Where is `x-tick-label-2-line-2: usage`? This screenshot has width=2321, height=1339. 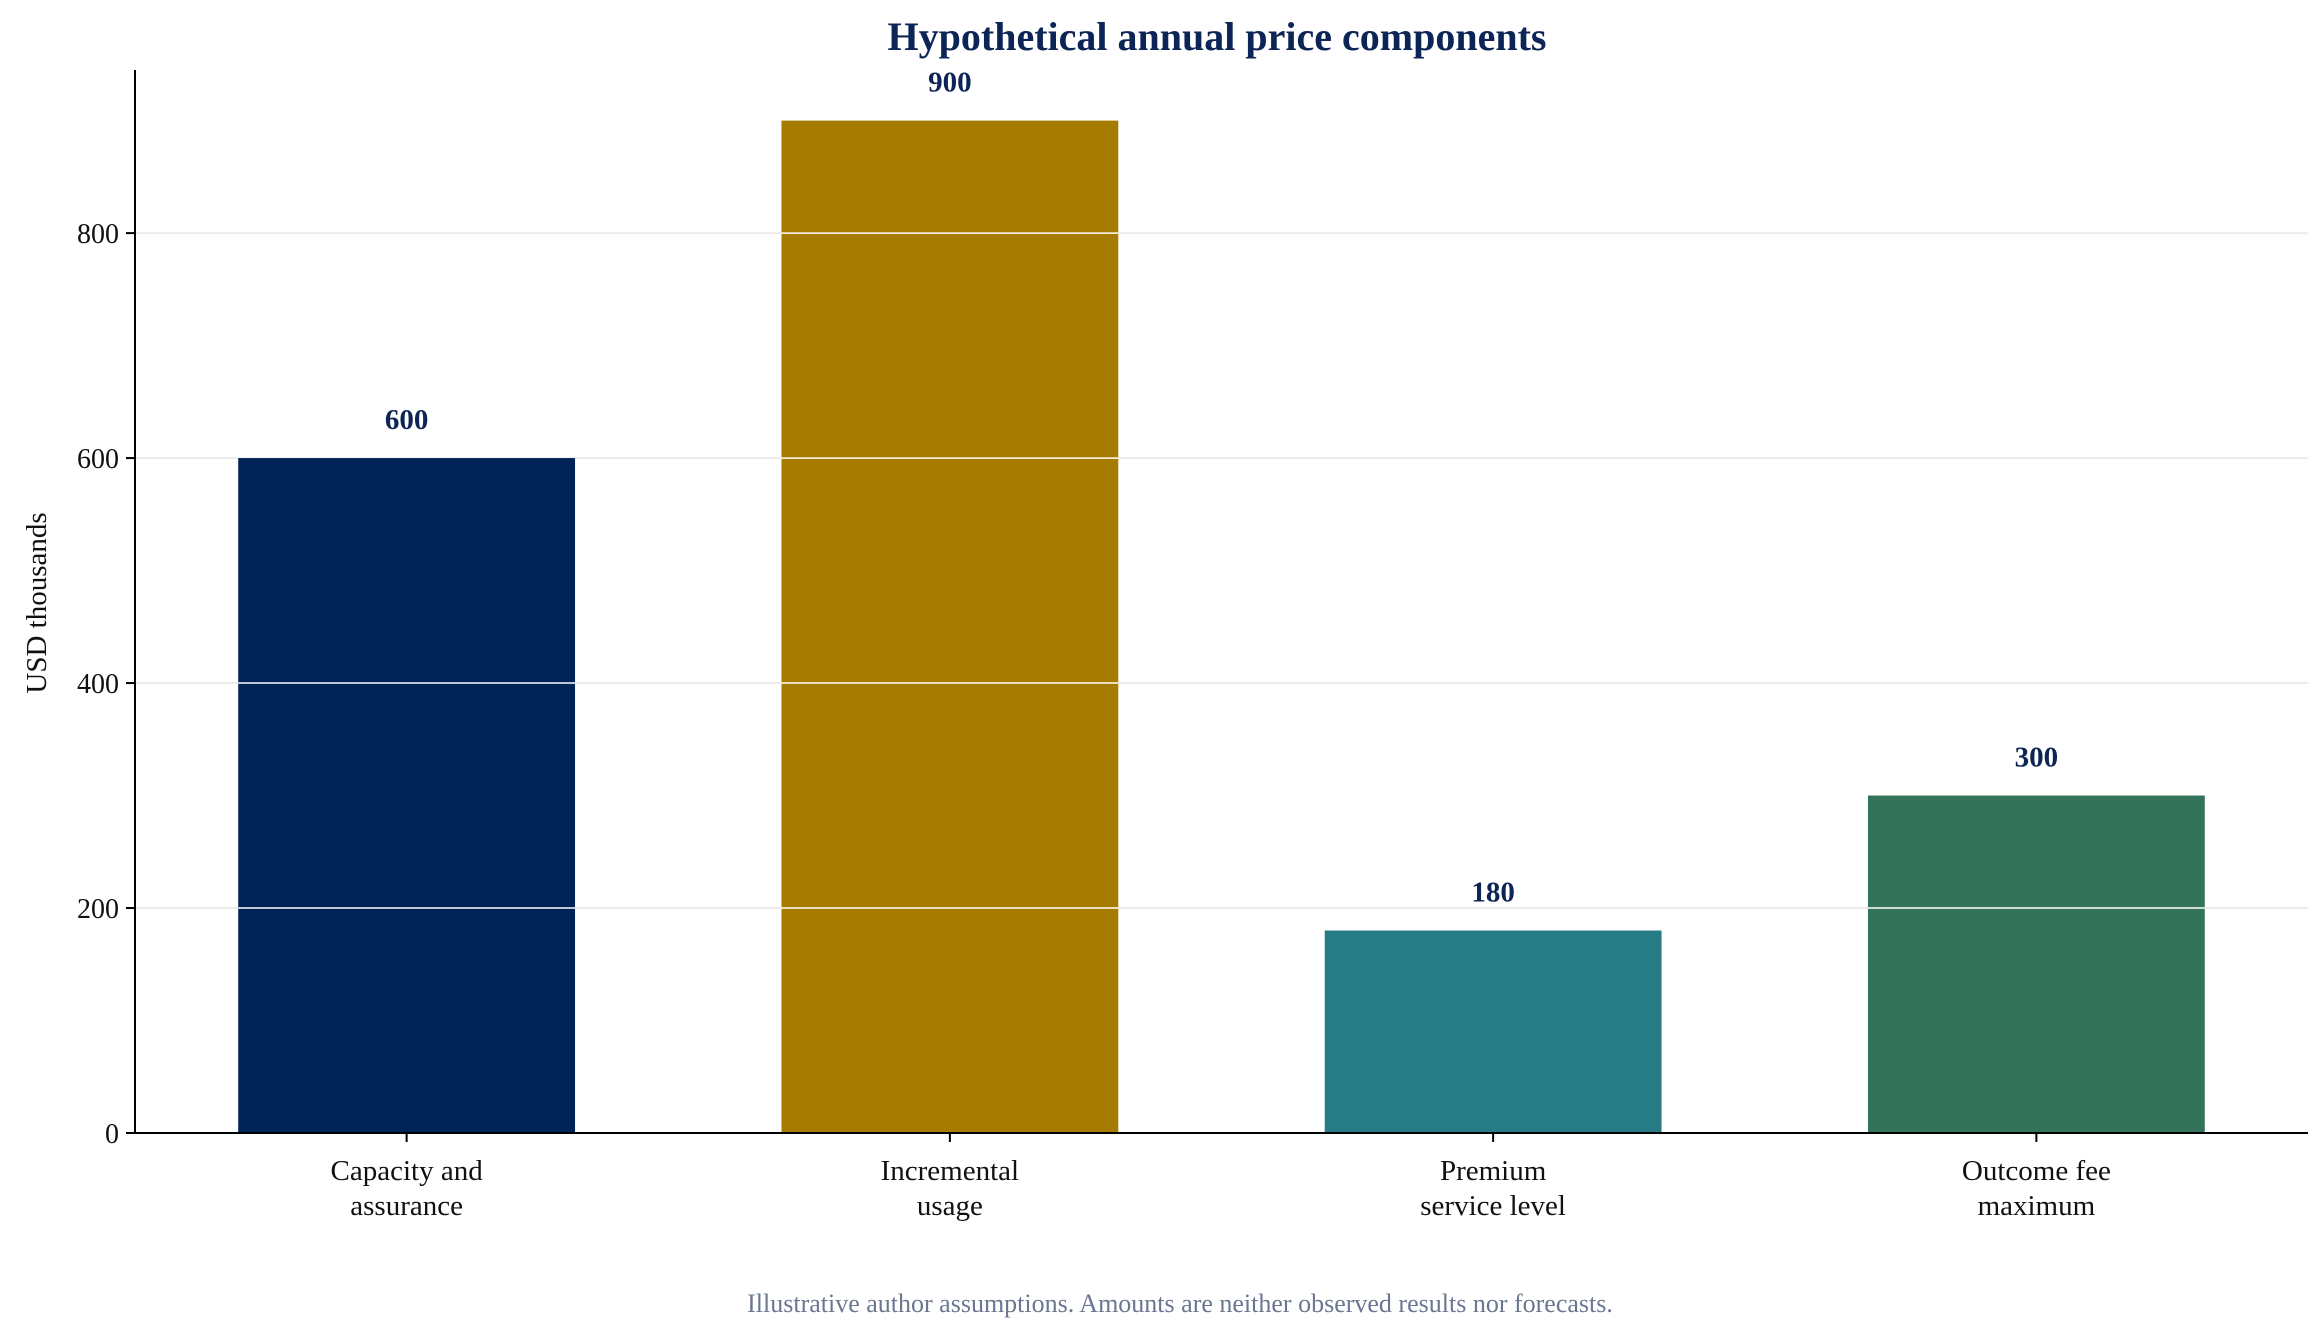
x-tick-label-2-line-2: usage is located at coordinates (950, 1206).